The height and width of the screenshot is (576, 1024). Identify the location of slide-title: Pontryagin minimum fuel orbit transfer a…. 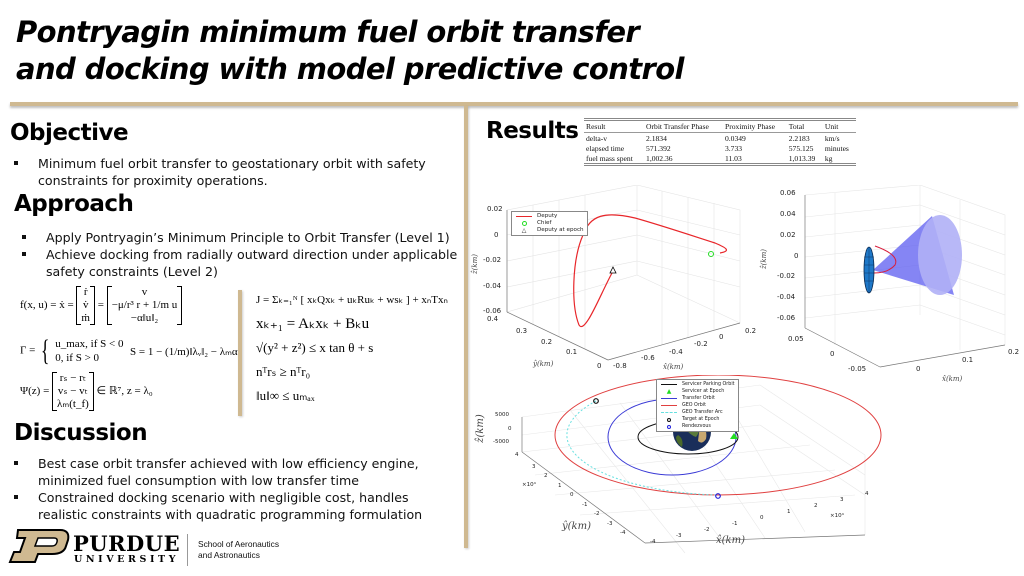
(350, 51).